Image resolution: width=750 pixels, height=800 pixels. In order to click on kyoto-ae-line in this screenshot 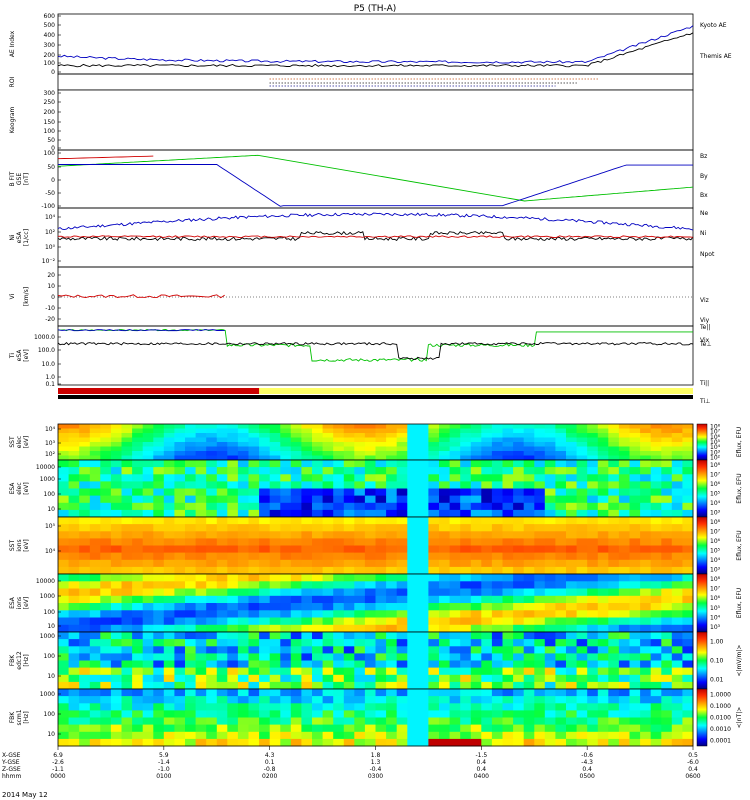, I will do `click(375, 44)`.